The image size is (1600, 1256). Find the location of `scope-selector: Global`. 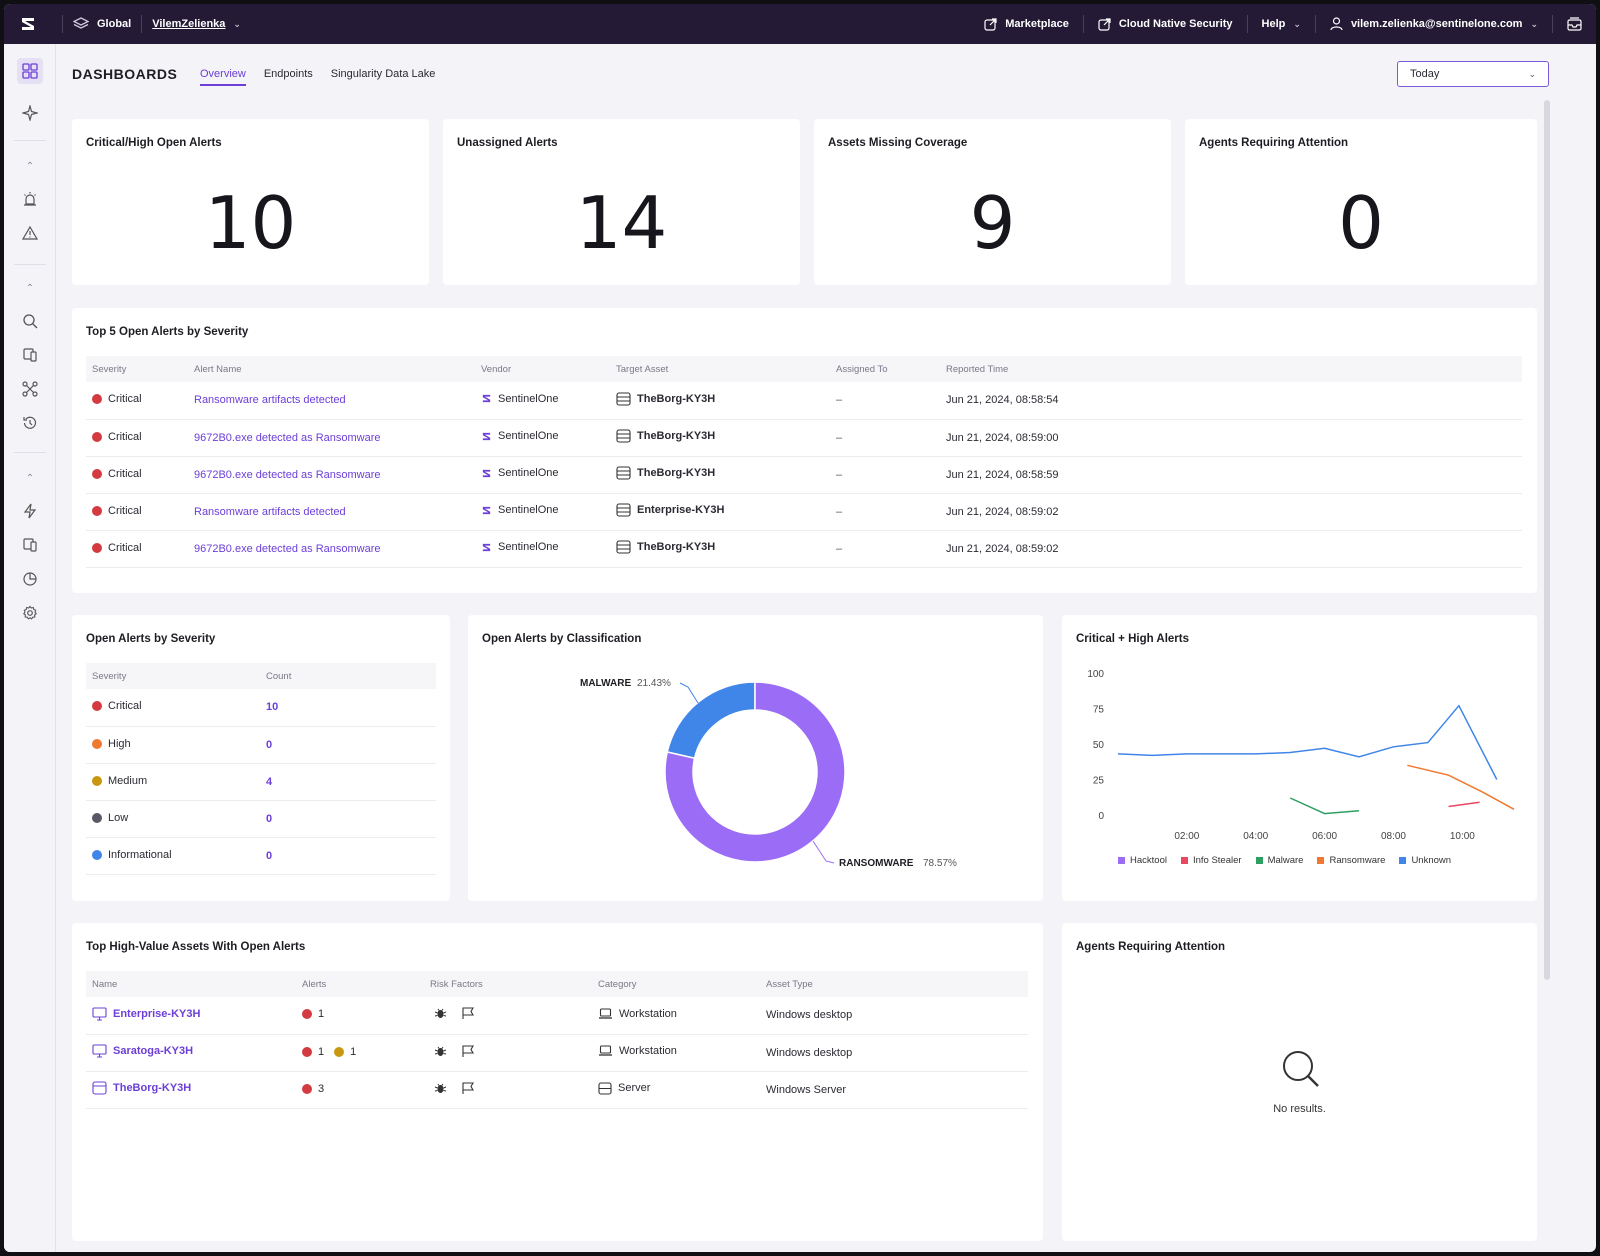

scope-selector: Global is located at coordinates (102, 24).